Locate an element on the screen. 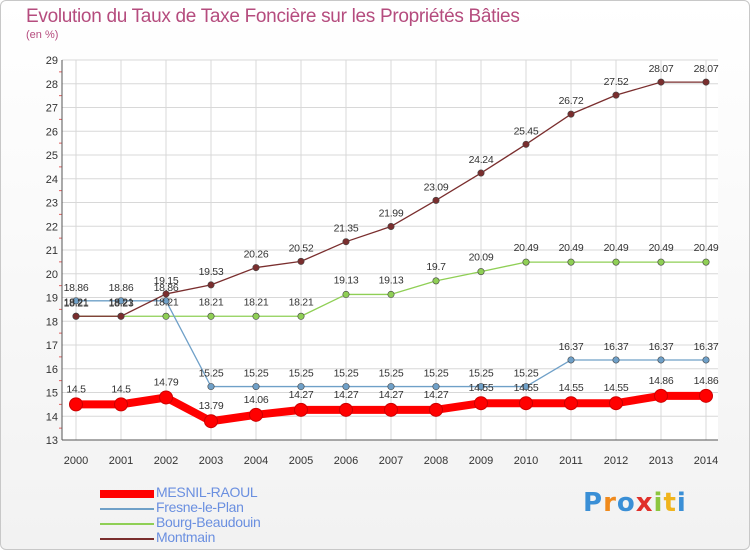  x-tick-label: 2006 is located at coordinates (346, 461).